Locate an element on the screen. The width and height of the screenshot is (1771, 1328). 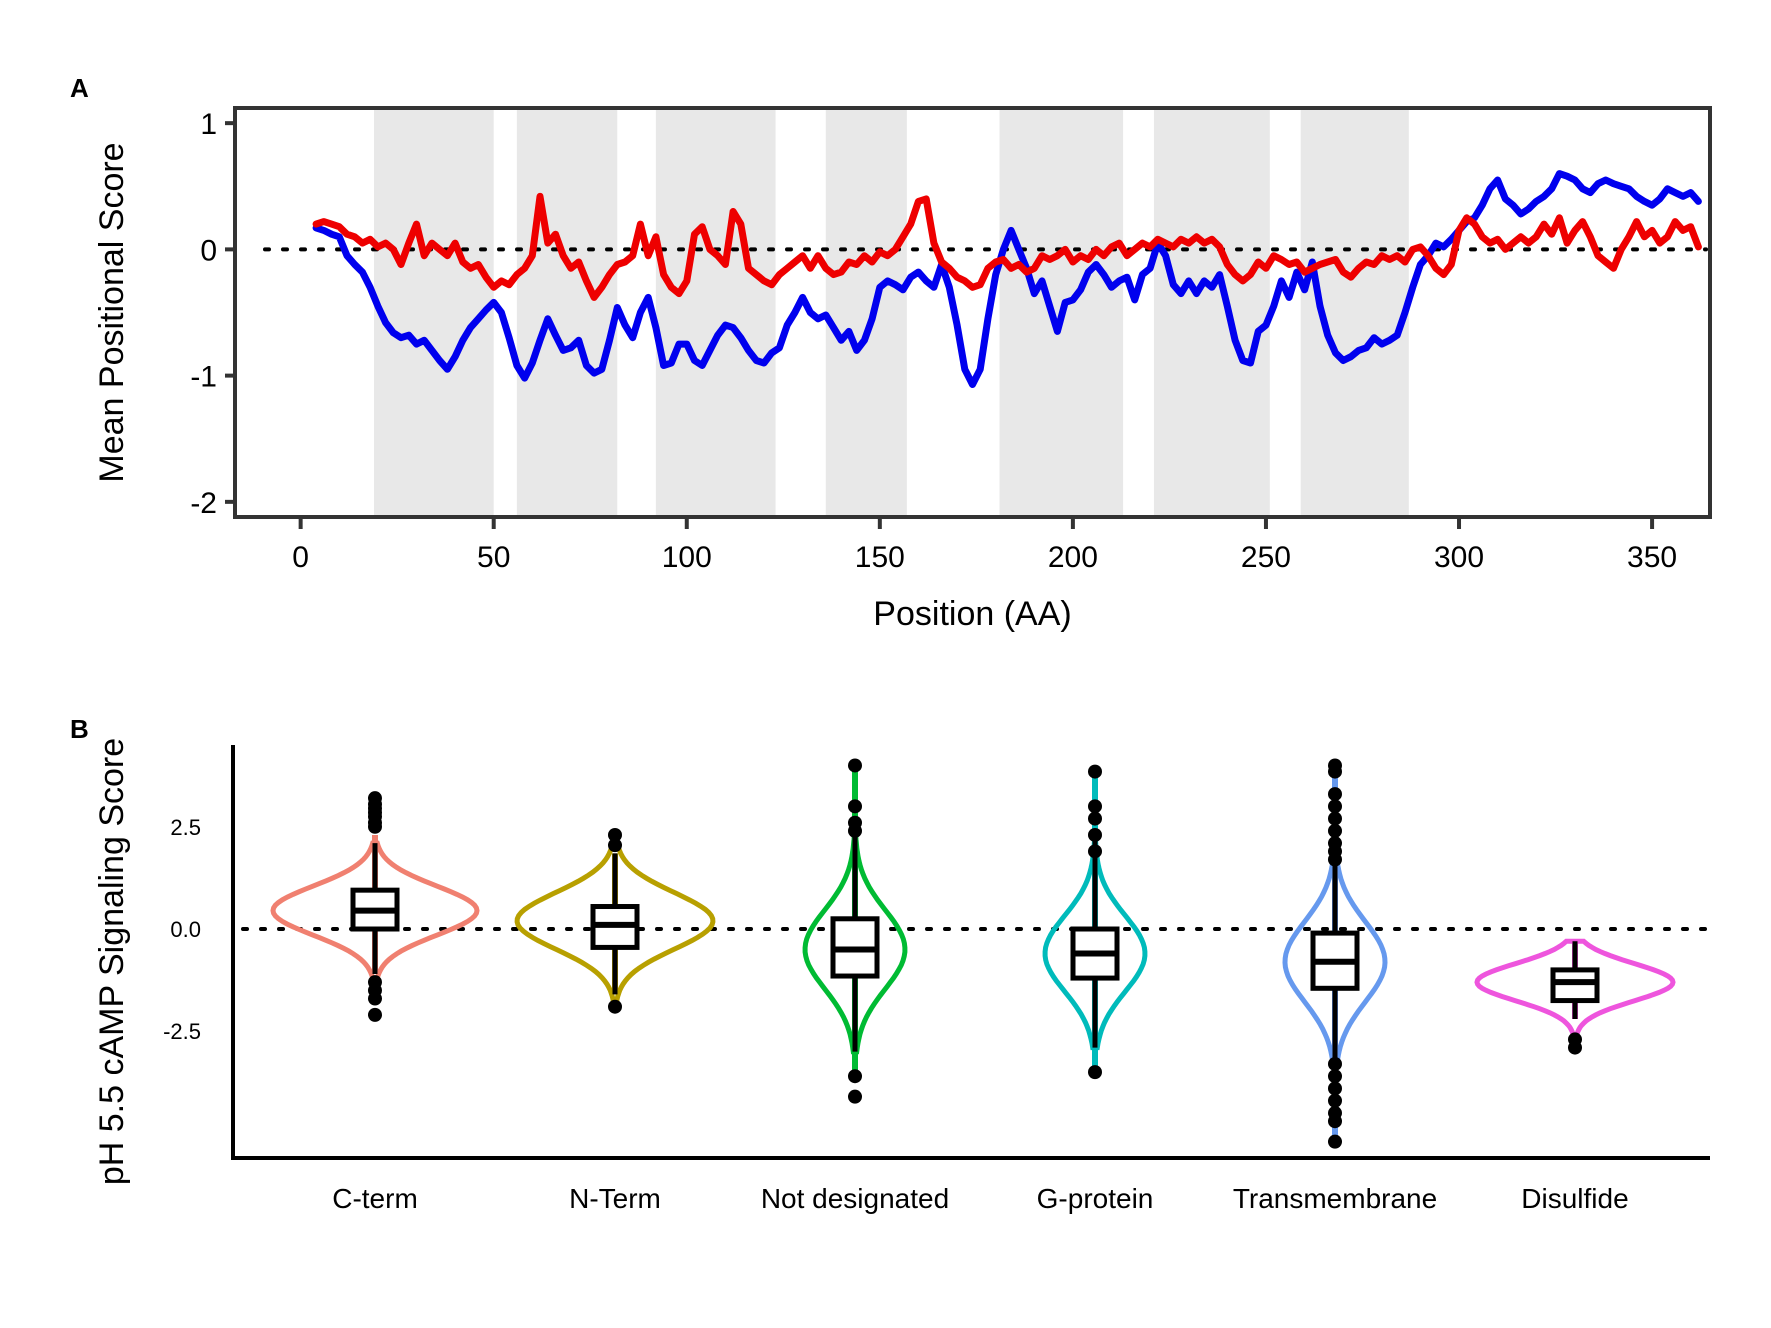
y-tick-label: 0.0 is located at coordinates (185, 929).